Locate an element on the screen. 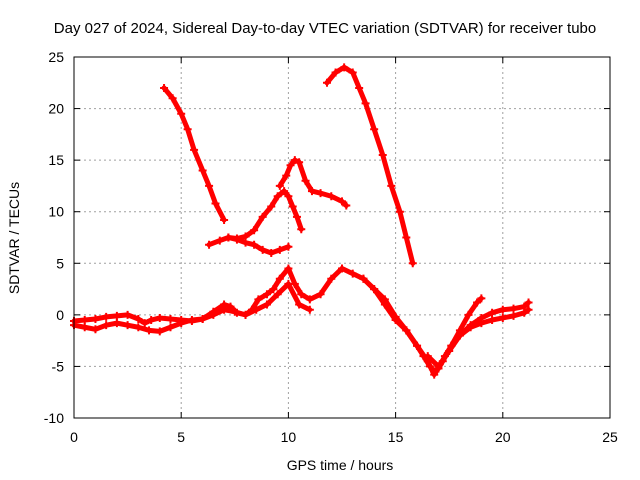 The height and width of the screenshot is (480, 640). series-track-e is located at coordinates (258, 245).